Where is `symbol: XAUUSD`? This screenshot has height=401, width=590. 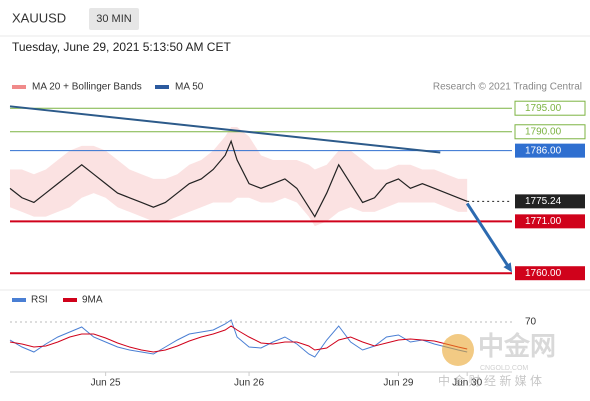
symbol: XAUUSD is located at coordinates (39, 17).